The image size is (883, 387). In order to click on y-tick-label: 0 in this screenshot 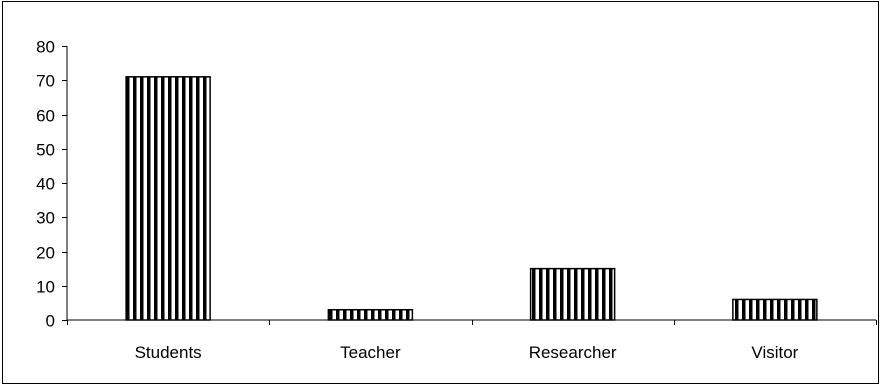, I will do `click(50, 321)`.